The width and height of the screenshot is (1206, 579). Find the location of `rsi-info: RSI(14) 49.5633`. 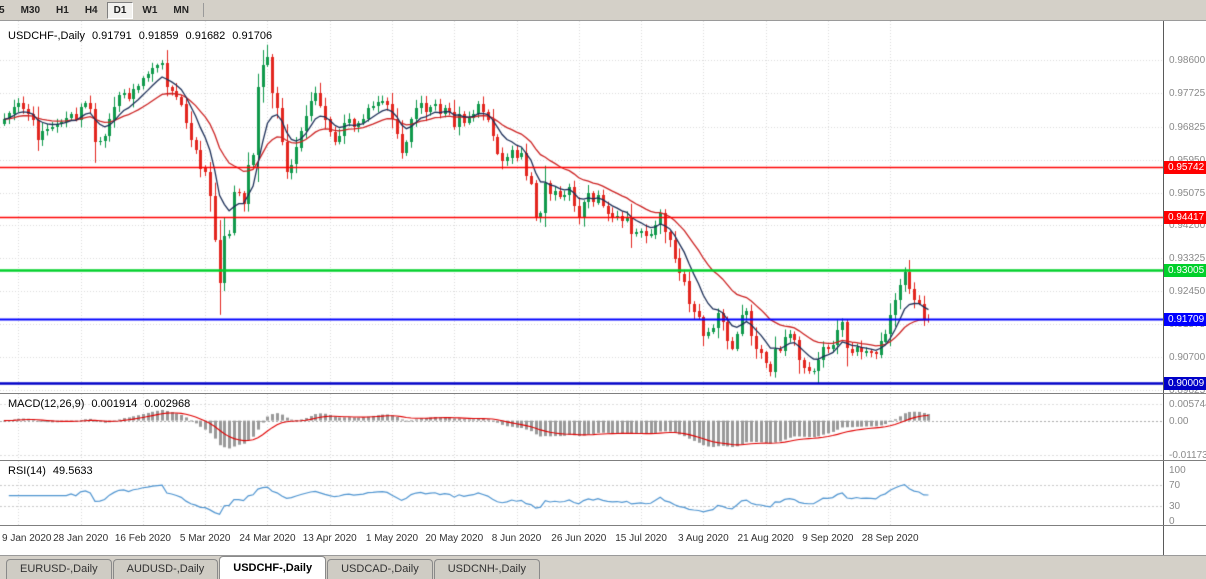

rsi-info: RSI(14) 49.5633 is located at coordinates (54, 471).